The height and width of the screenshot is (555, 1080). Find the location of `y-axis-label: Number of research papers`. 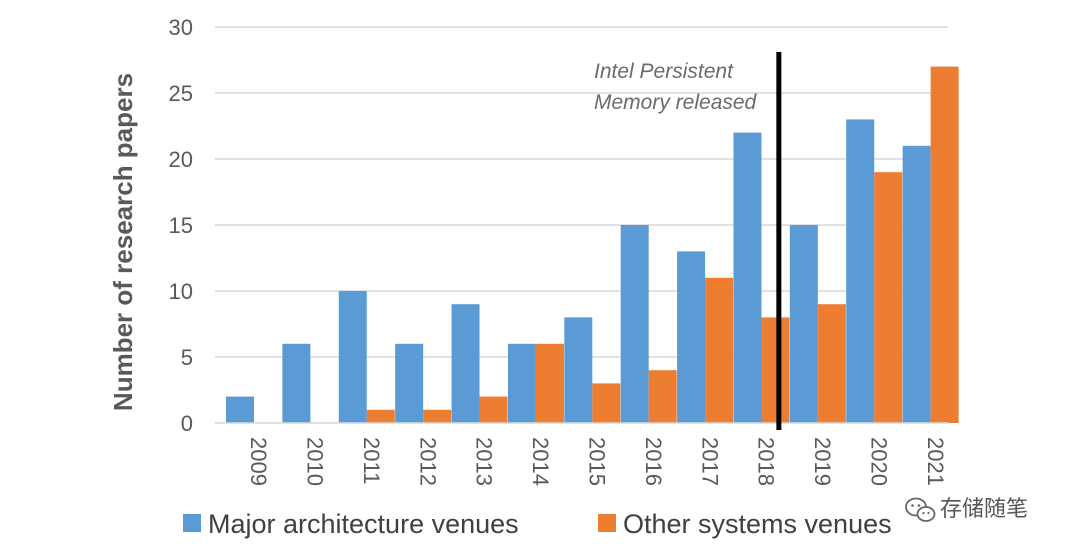

y-axis-label: Number of research papers is located at coordinates (123, 242).